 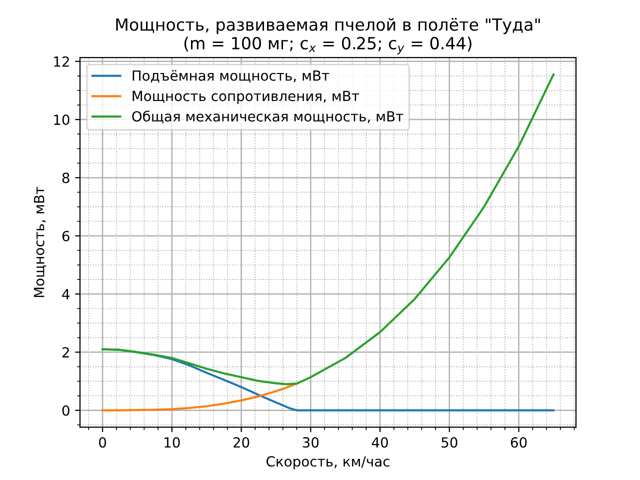 I want to click on x-tick-label: 40, so click(x=380, y=442).